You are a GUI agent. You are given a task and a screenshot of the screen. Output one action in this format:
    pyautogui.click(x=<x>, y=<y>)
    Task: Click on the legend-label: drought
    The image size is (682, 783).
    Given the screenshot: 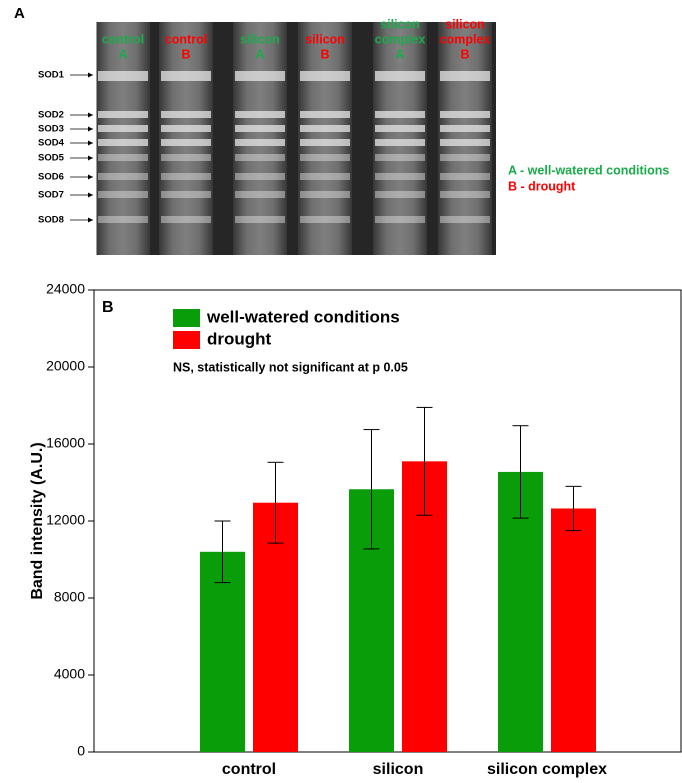 What is the action you would take?
    pyautogui.click(x=239, y=338)
    